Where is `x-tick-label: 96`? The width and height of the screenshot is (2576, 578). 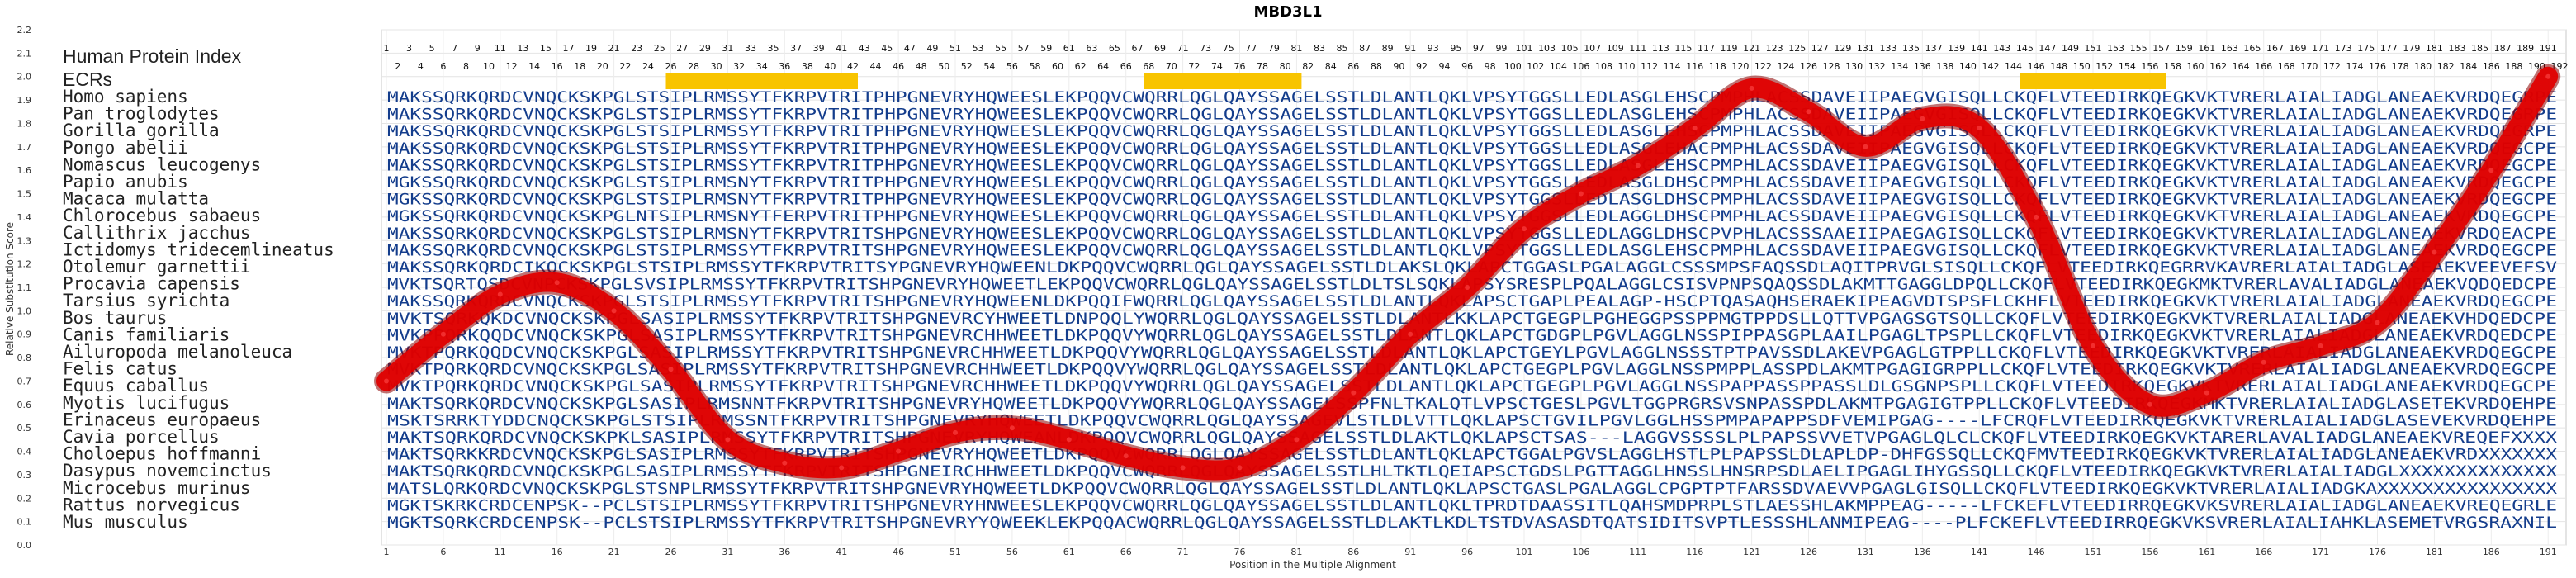 x-tick-label: 96 is located at coordinates (1467, 552).